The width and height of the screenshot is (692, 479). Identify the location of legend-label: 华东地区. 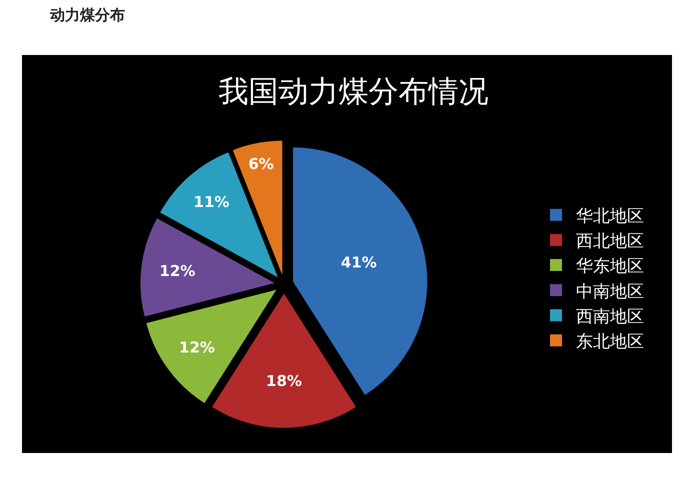
(610, 266).